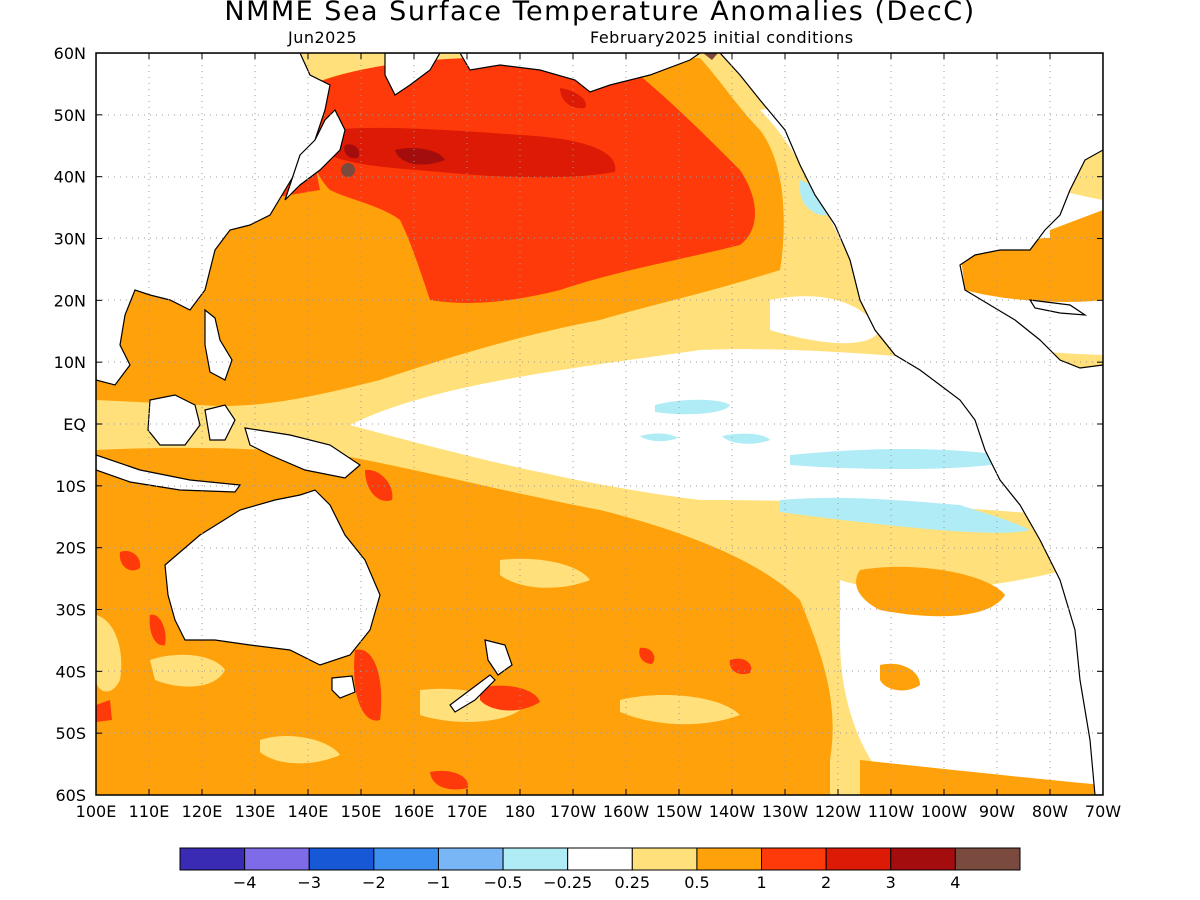 The image size is (1200, 900). I want to click on y-tick-label: 10N, so click(70, 362).